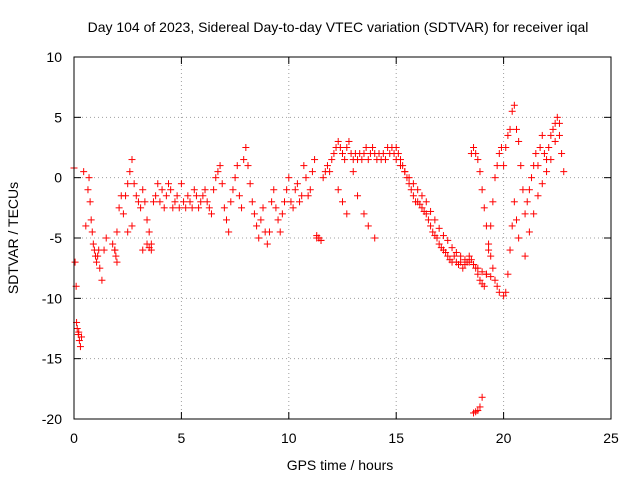 This screenshot has height=480, width=640. Describe the element at coordinates (13, 238) in the screenshot. I see `y-axis-label: SDTVAR / TECUs` at that location.